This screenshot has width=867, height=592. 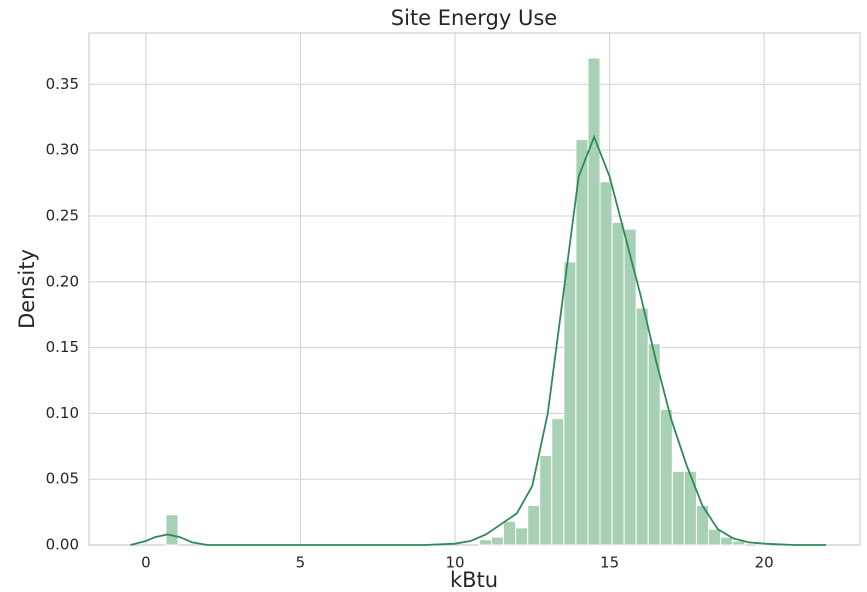 What do you see at coordinates (62, 347) in the screenshot?
I see `y-tick-label: 0.15` at bounding box center [62, 347].